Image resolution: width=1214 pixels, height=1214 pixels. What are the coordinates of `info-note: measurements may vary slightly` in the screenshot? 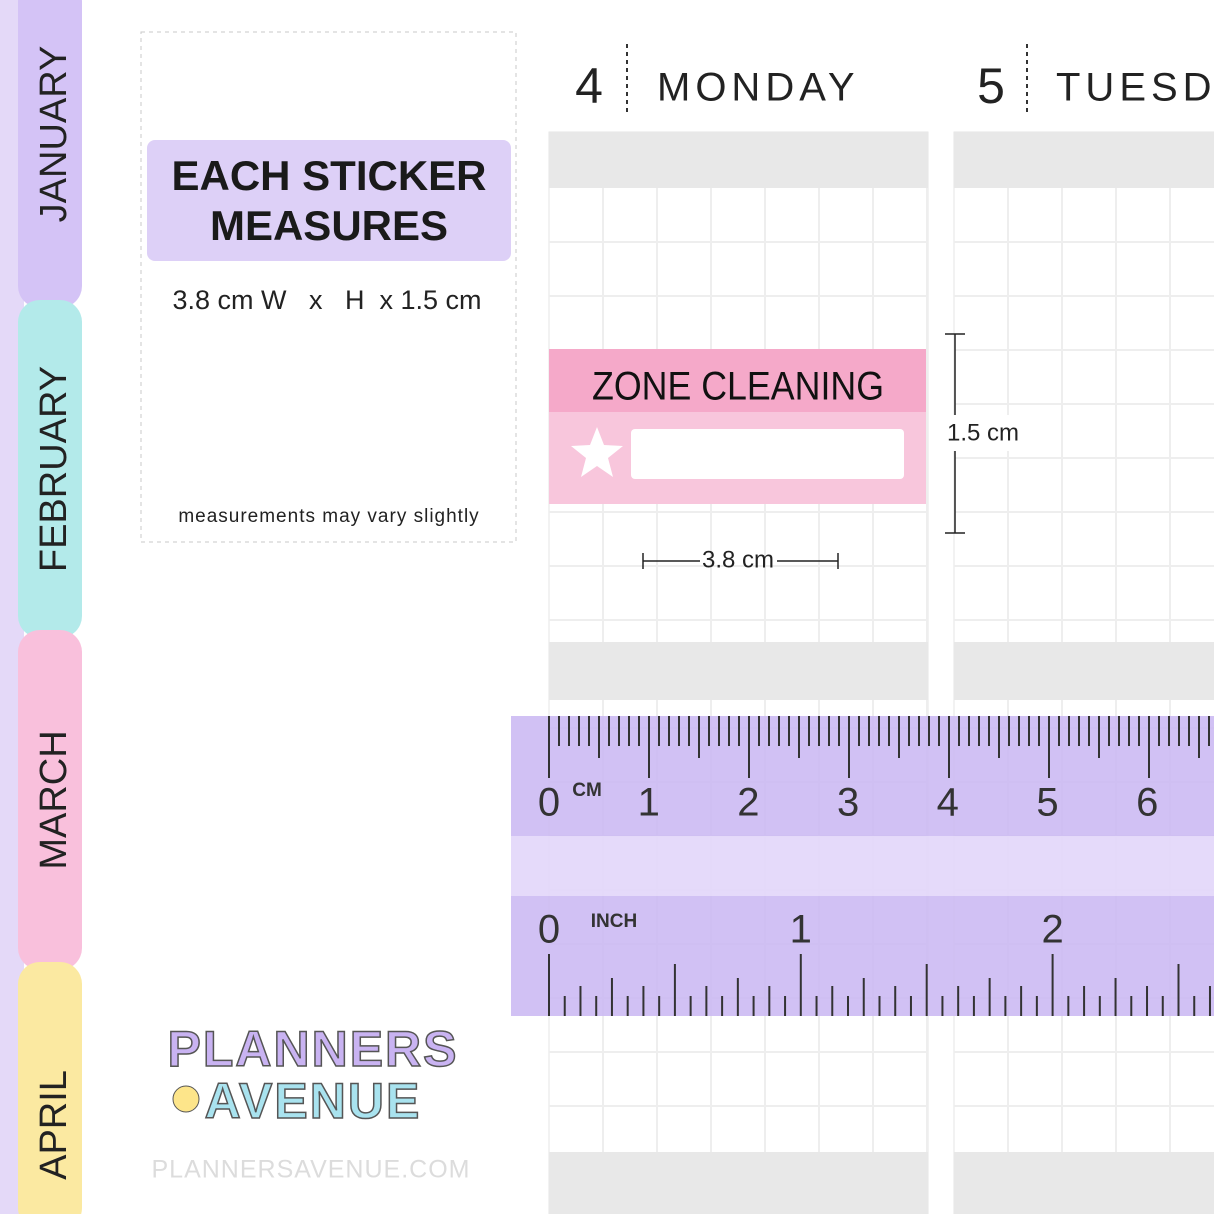 It's located at (328, 516).